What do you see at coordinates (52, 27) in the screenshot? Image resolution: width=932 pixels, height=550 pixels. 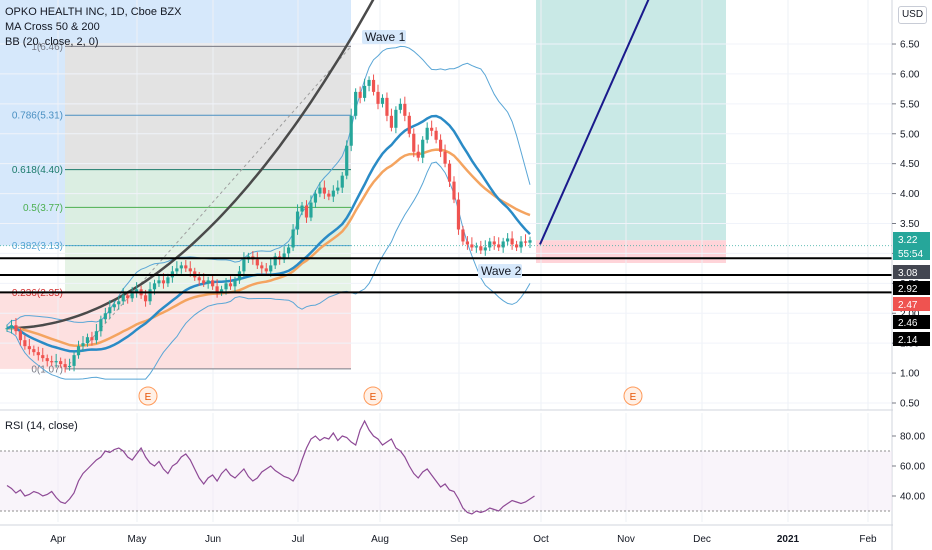 I see `ma-cross-legend: MA Cross 50 & 200` at bounding box center [52, 27].